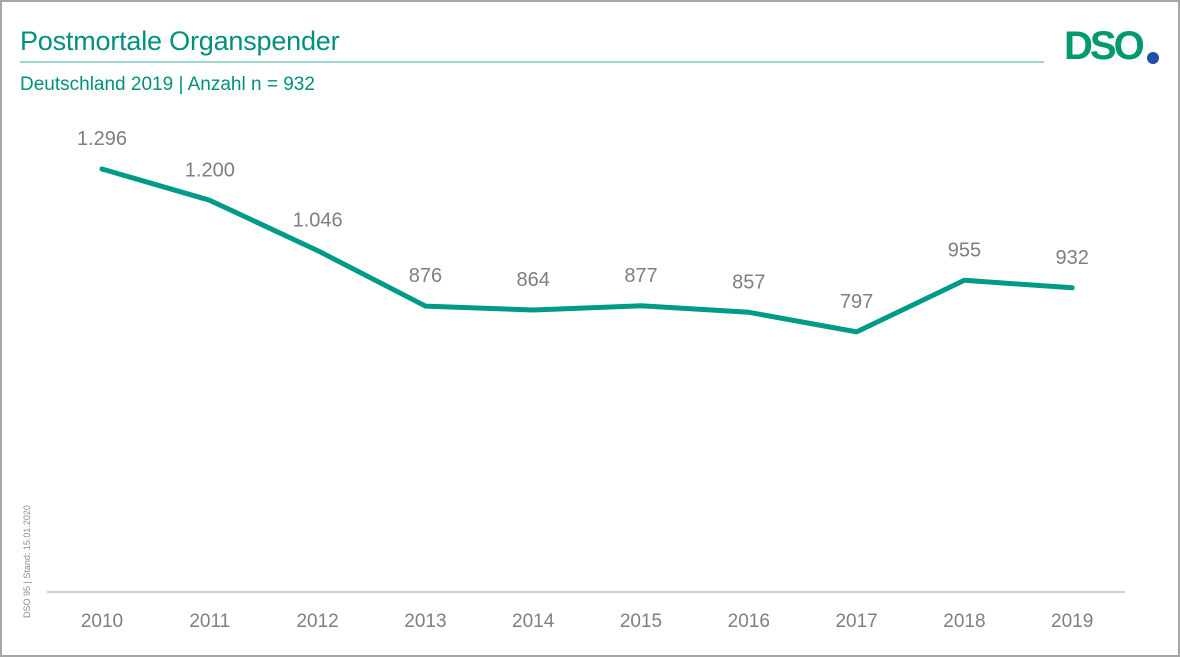 This screenshot has width=1180, height=657. Describe the element at coordinates (533, 621) in the screenshot. I see `x-tick-label: 2014` at that location.